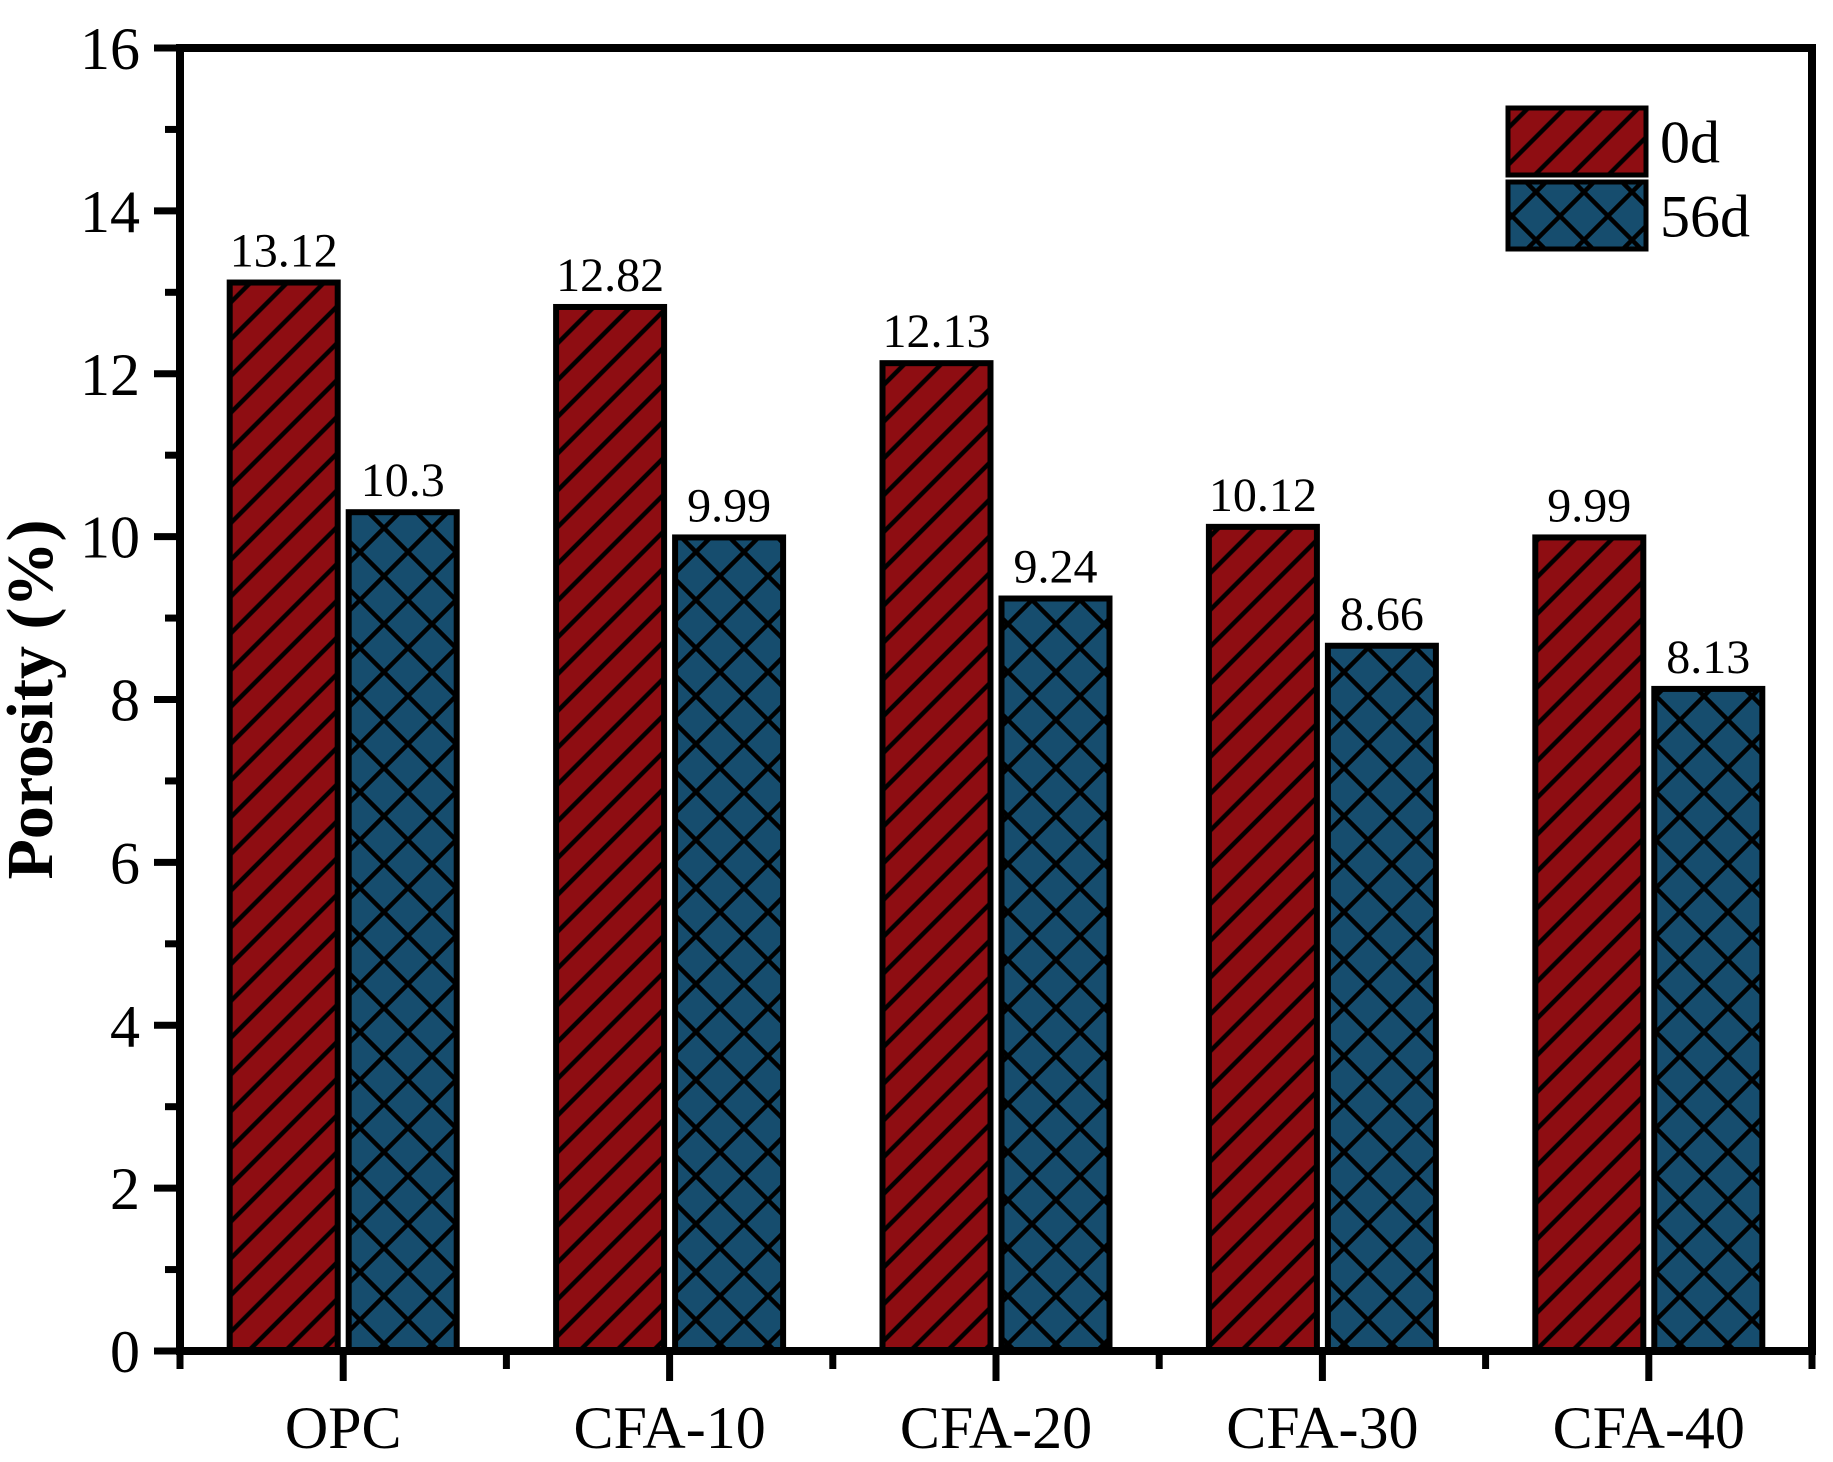 The height and width of the screenshot is (1462, 1833). Describe the element at coordinates (125, 701) in the screenshot. I see `y-tick-label: 8` at that location.